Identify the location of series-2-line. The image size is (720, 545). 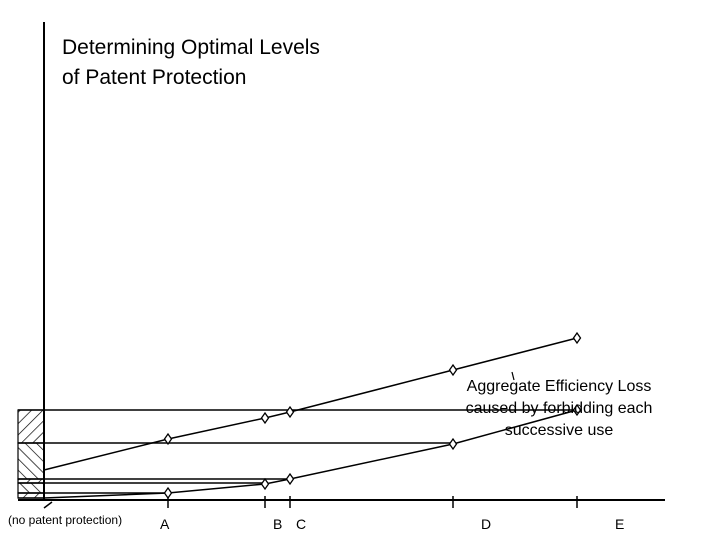
(310, 454).